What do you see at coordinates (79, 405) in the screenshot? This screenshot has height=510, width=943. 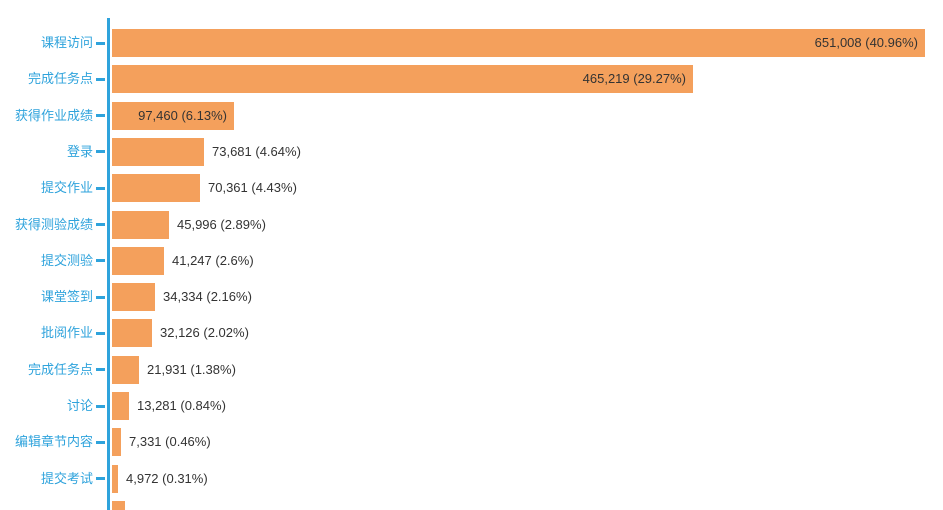 I see `category-label: 讨论` at bounding box center [79, 405].